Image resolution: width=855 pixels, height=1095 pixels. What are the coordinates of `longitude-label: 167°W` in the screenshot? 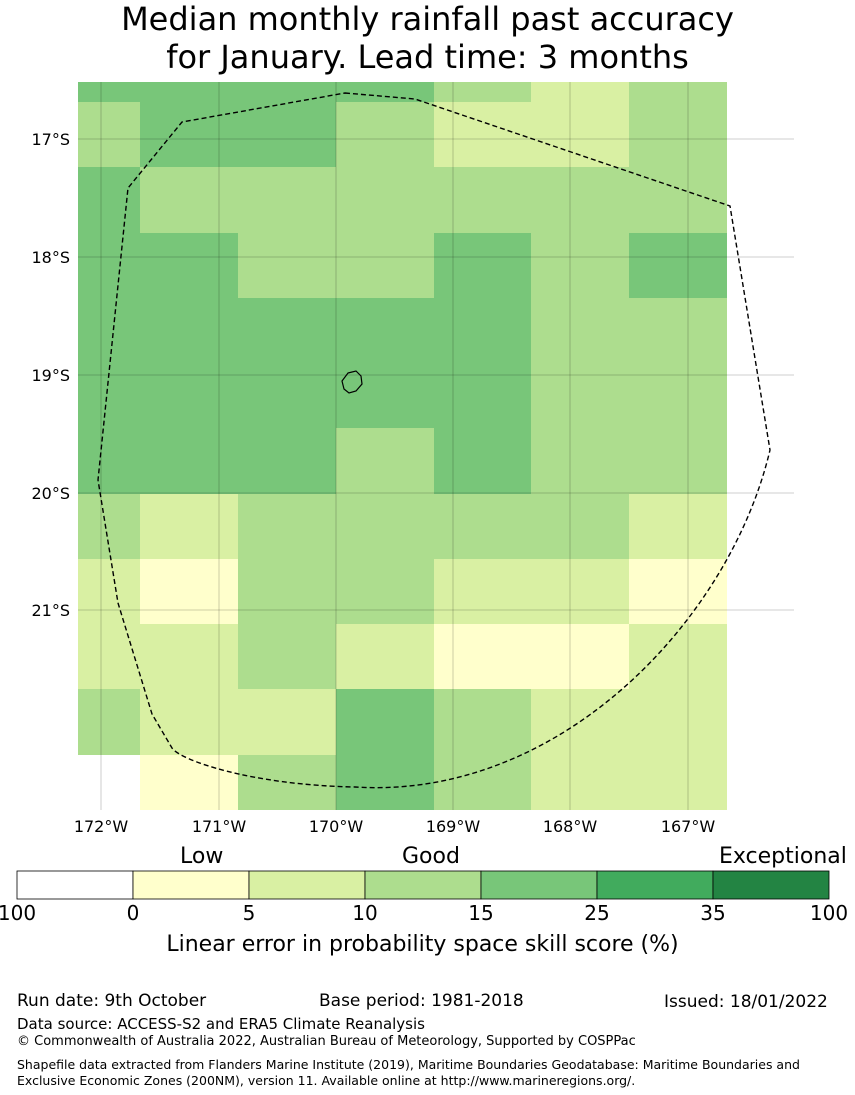 It's located at (688, 826).